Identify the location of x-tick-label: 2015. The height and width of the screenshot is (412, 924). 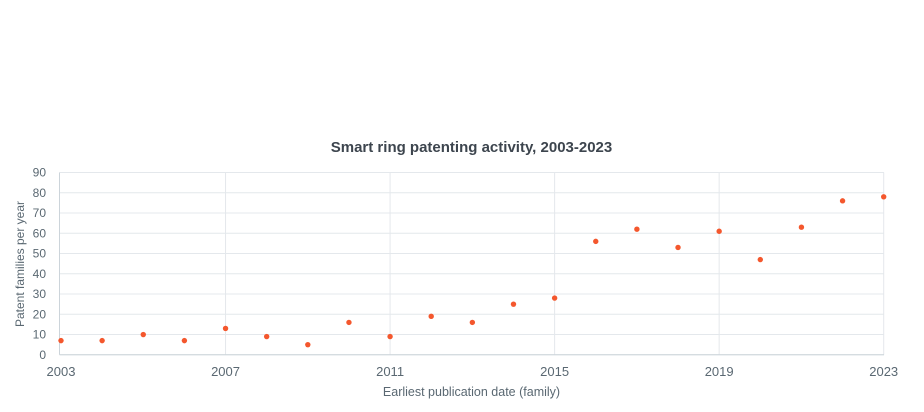
(554, 371).